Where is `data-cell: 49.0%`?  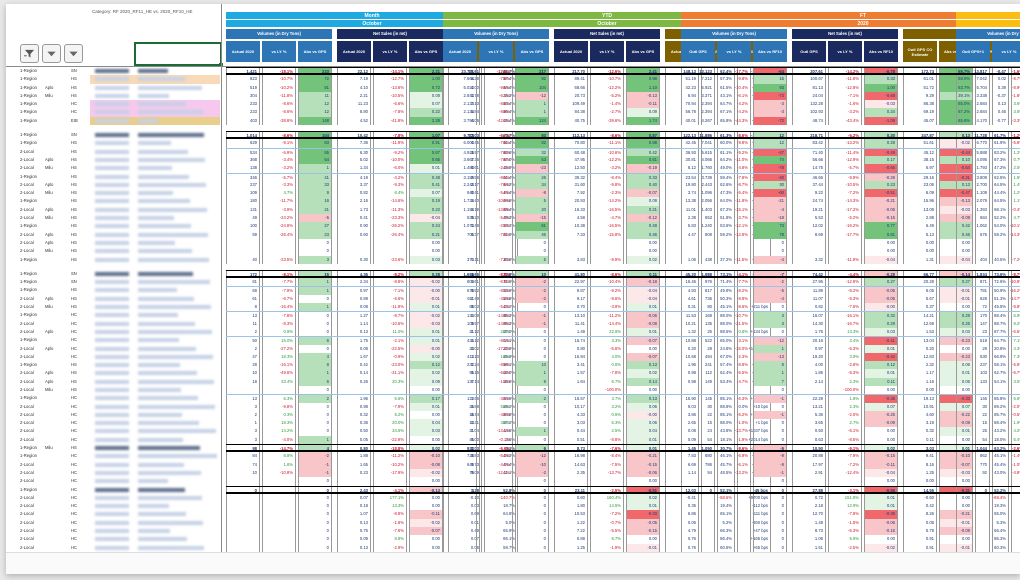 data-cell: 49.0% is located at coordinates (718, 168).